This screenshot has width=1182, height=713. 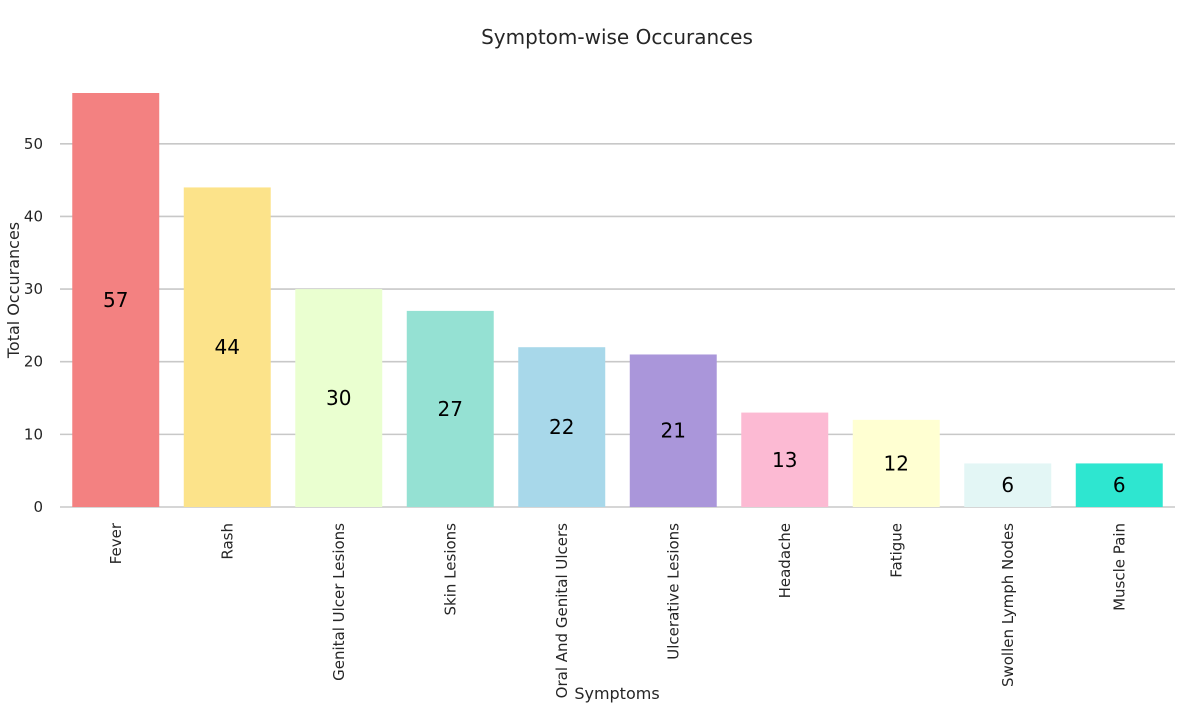 What do you see at coordinates (33, 216) in the screenshot?
I see `y-tick-label: 40` at bounding box center [33, 216].